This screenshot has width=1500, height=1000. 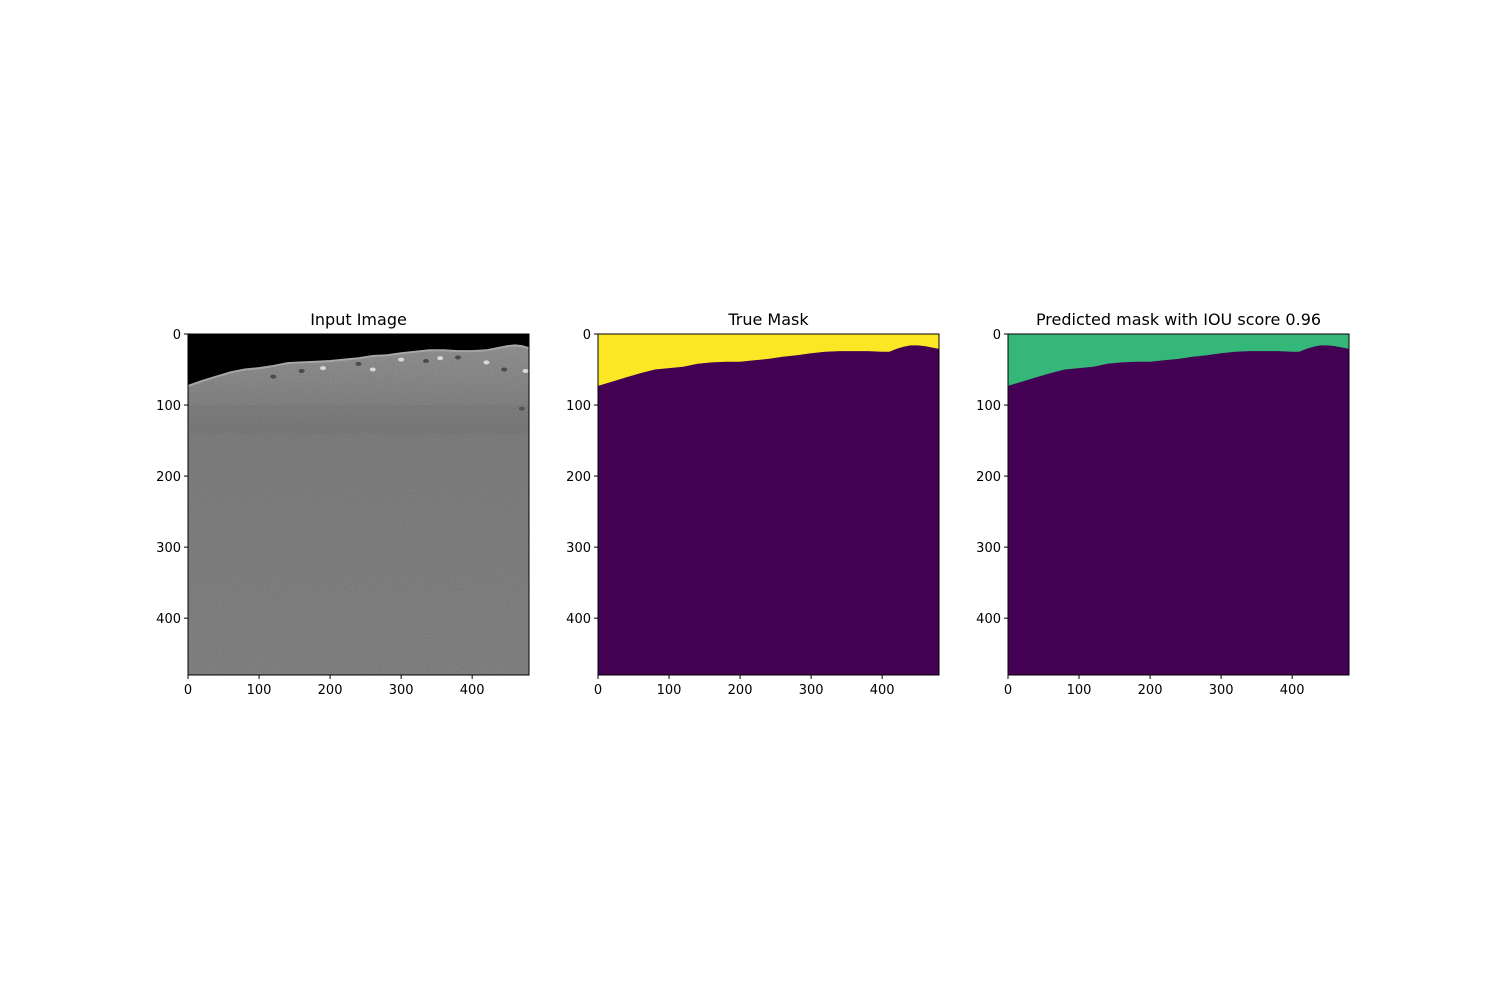 I want to click on panel-2: 0 100 200 300 400 0 100 200 300 400, so click(x=753, y=513).